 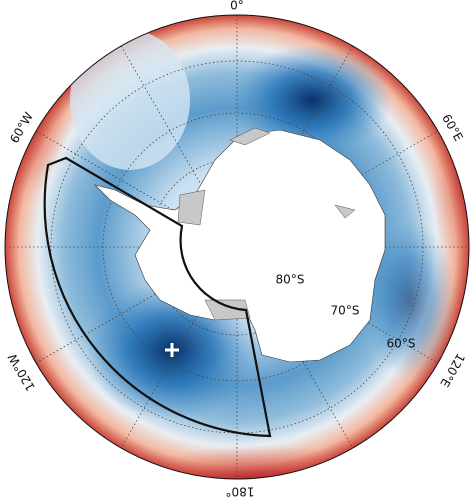 What do you see at coordinates (452, 128) in the screenshot?
I see `lon-label: 60°E` at bounding box center [452, 128].